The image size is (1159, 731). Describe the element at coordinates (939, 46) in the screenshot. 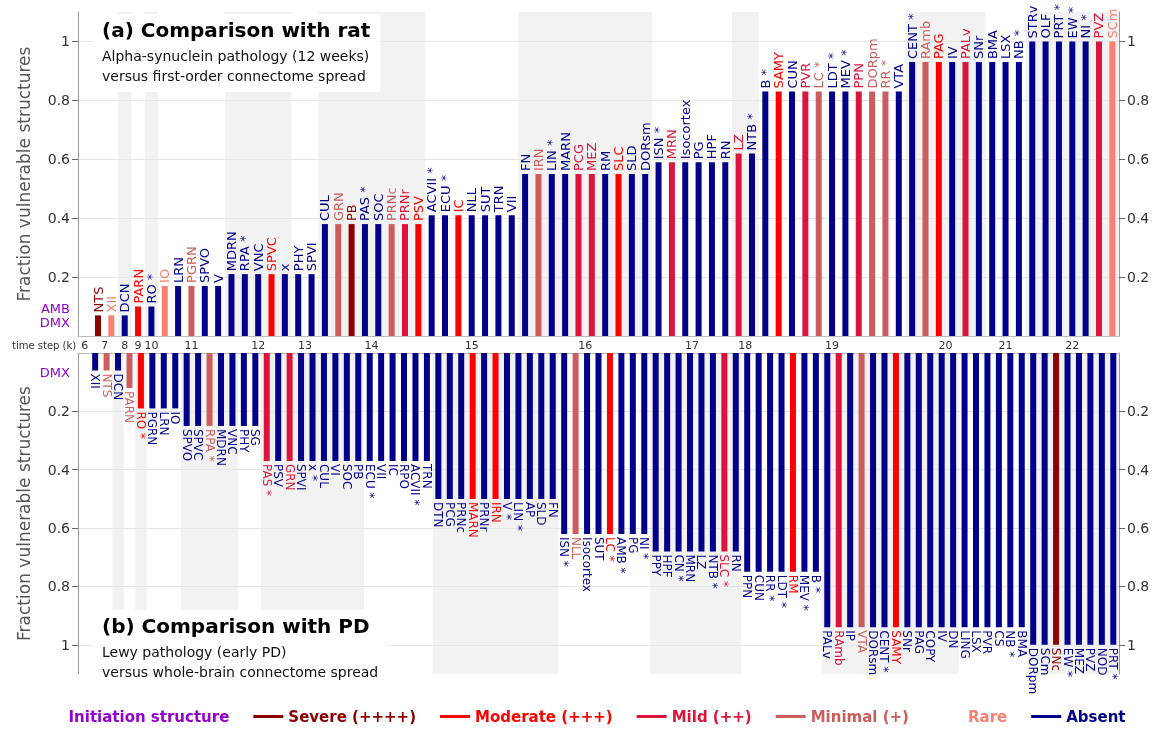

I see `x-tick-label: PAG` at that location.